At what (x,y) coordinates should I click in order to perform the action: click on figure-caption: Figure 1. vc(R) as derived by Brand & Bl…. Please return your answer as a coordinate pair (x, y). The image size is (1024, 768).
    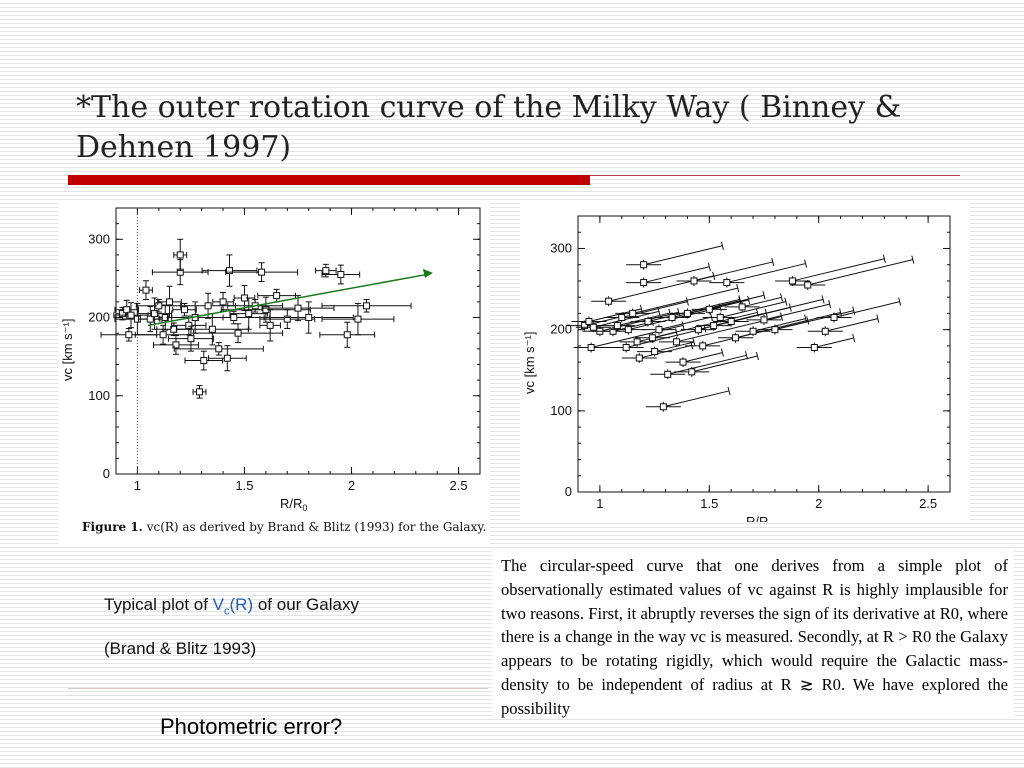
    Looking at the image, I should click on (284, 527).